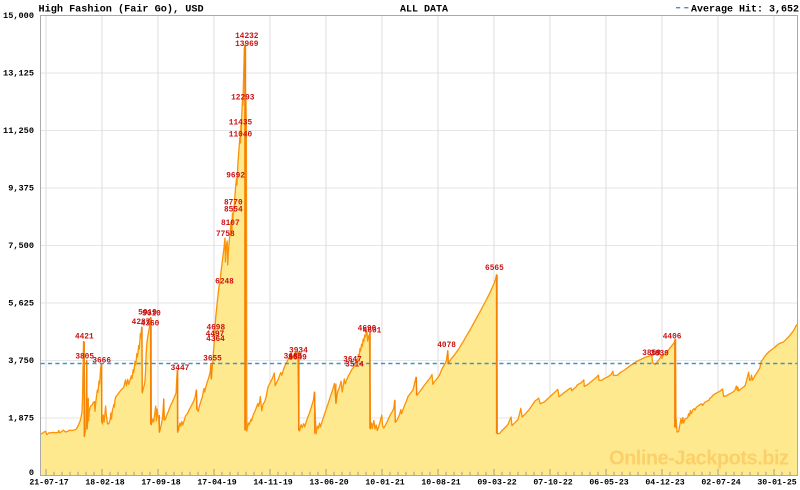 The image size is (800, 490). Describe the element at coordinates (384, 482) in the screenshot. I see `svg-text: 10-01-21` at that location.